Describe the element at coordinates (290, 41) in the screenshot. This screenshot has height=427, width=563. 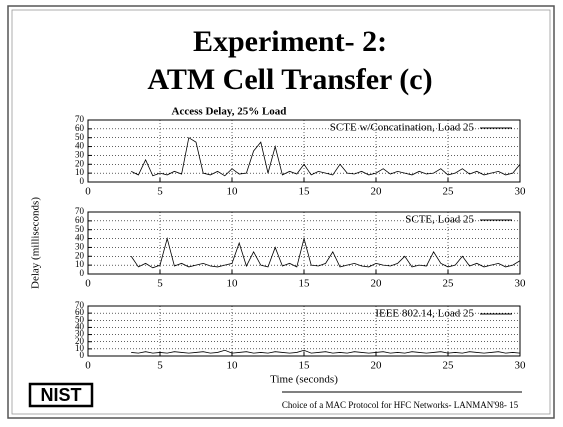
I see `slide-title: Experiment- 2:` at that location.